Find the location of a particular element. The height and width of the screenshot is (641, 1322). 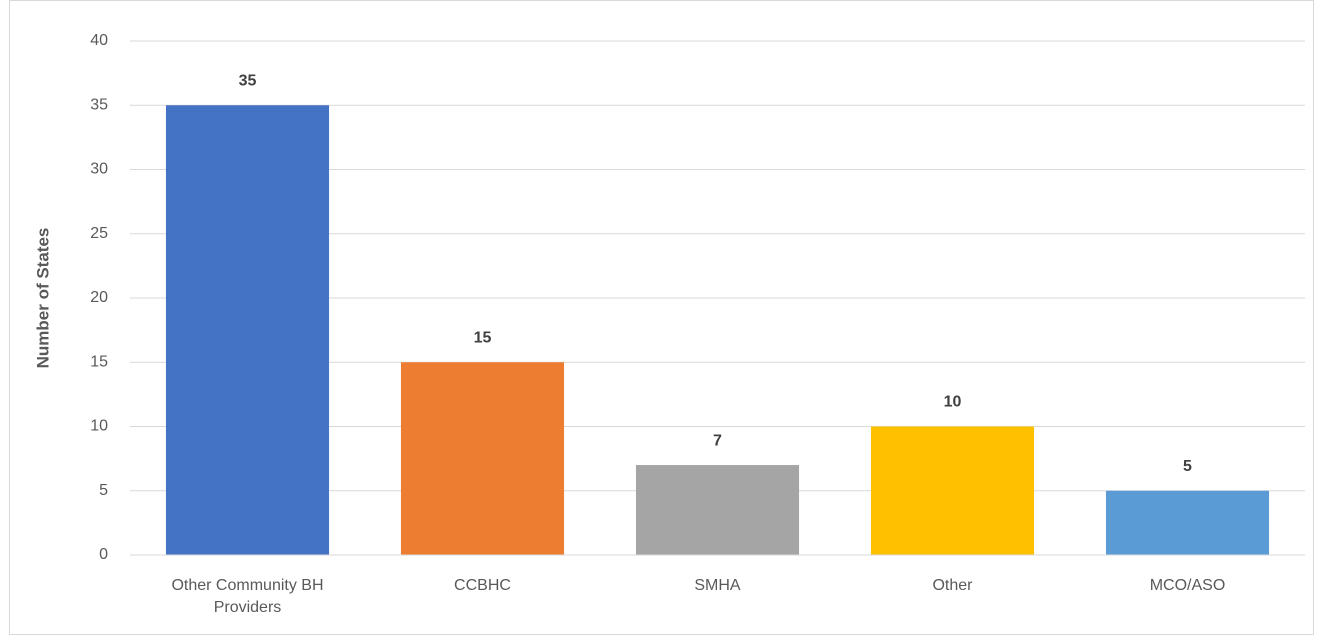

x-tick-label: CCBHC is located at coordinates (482, 585).